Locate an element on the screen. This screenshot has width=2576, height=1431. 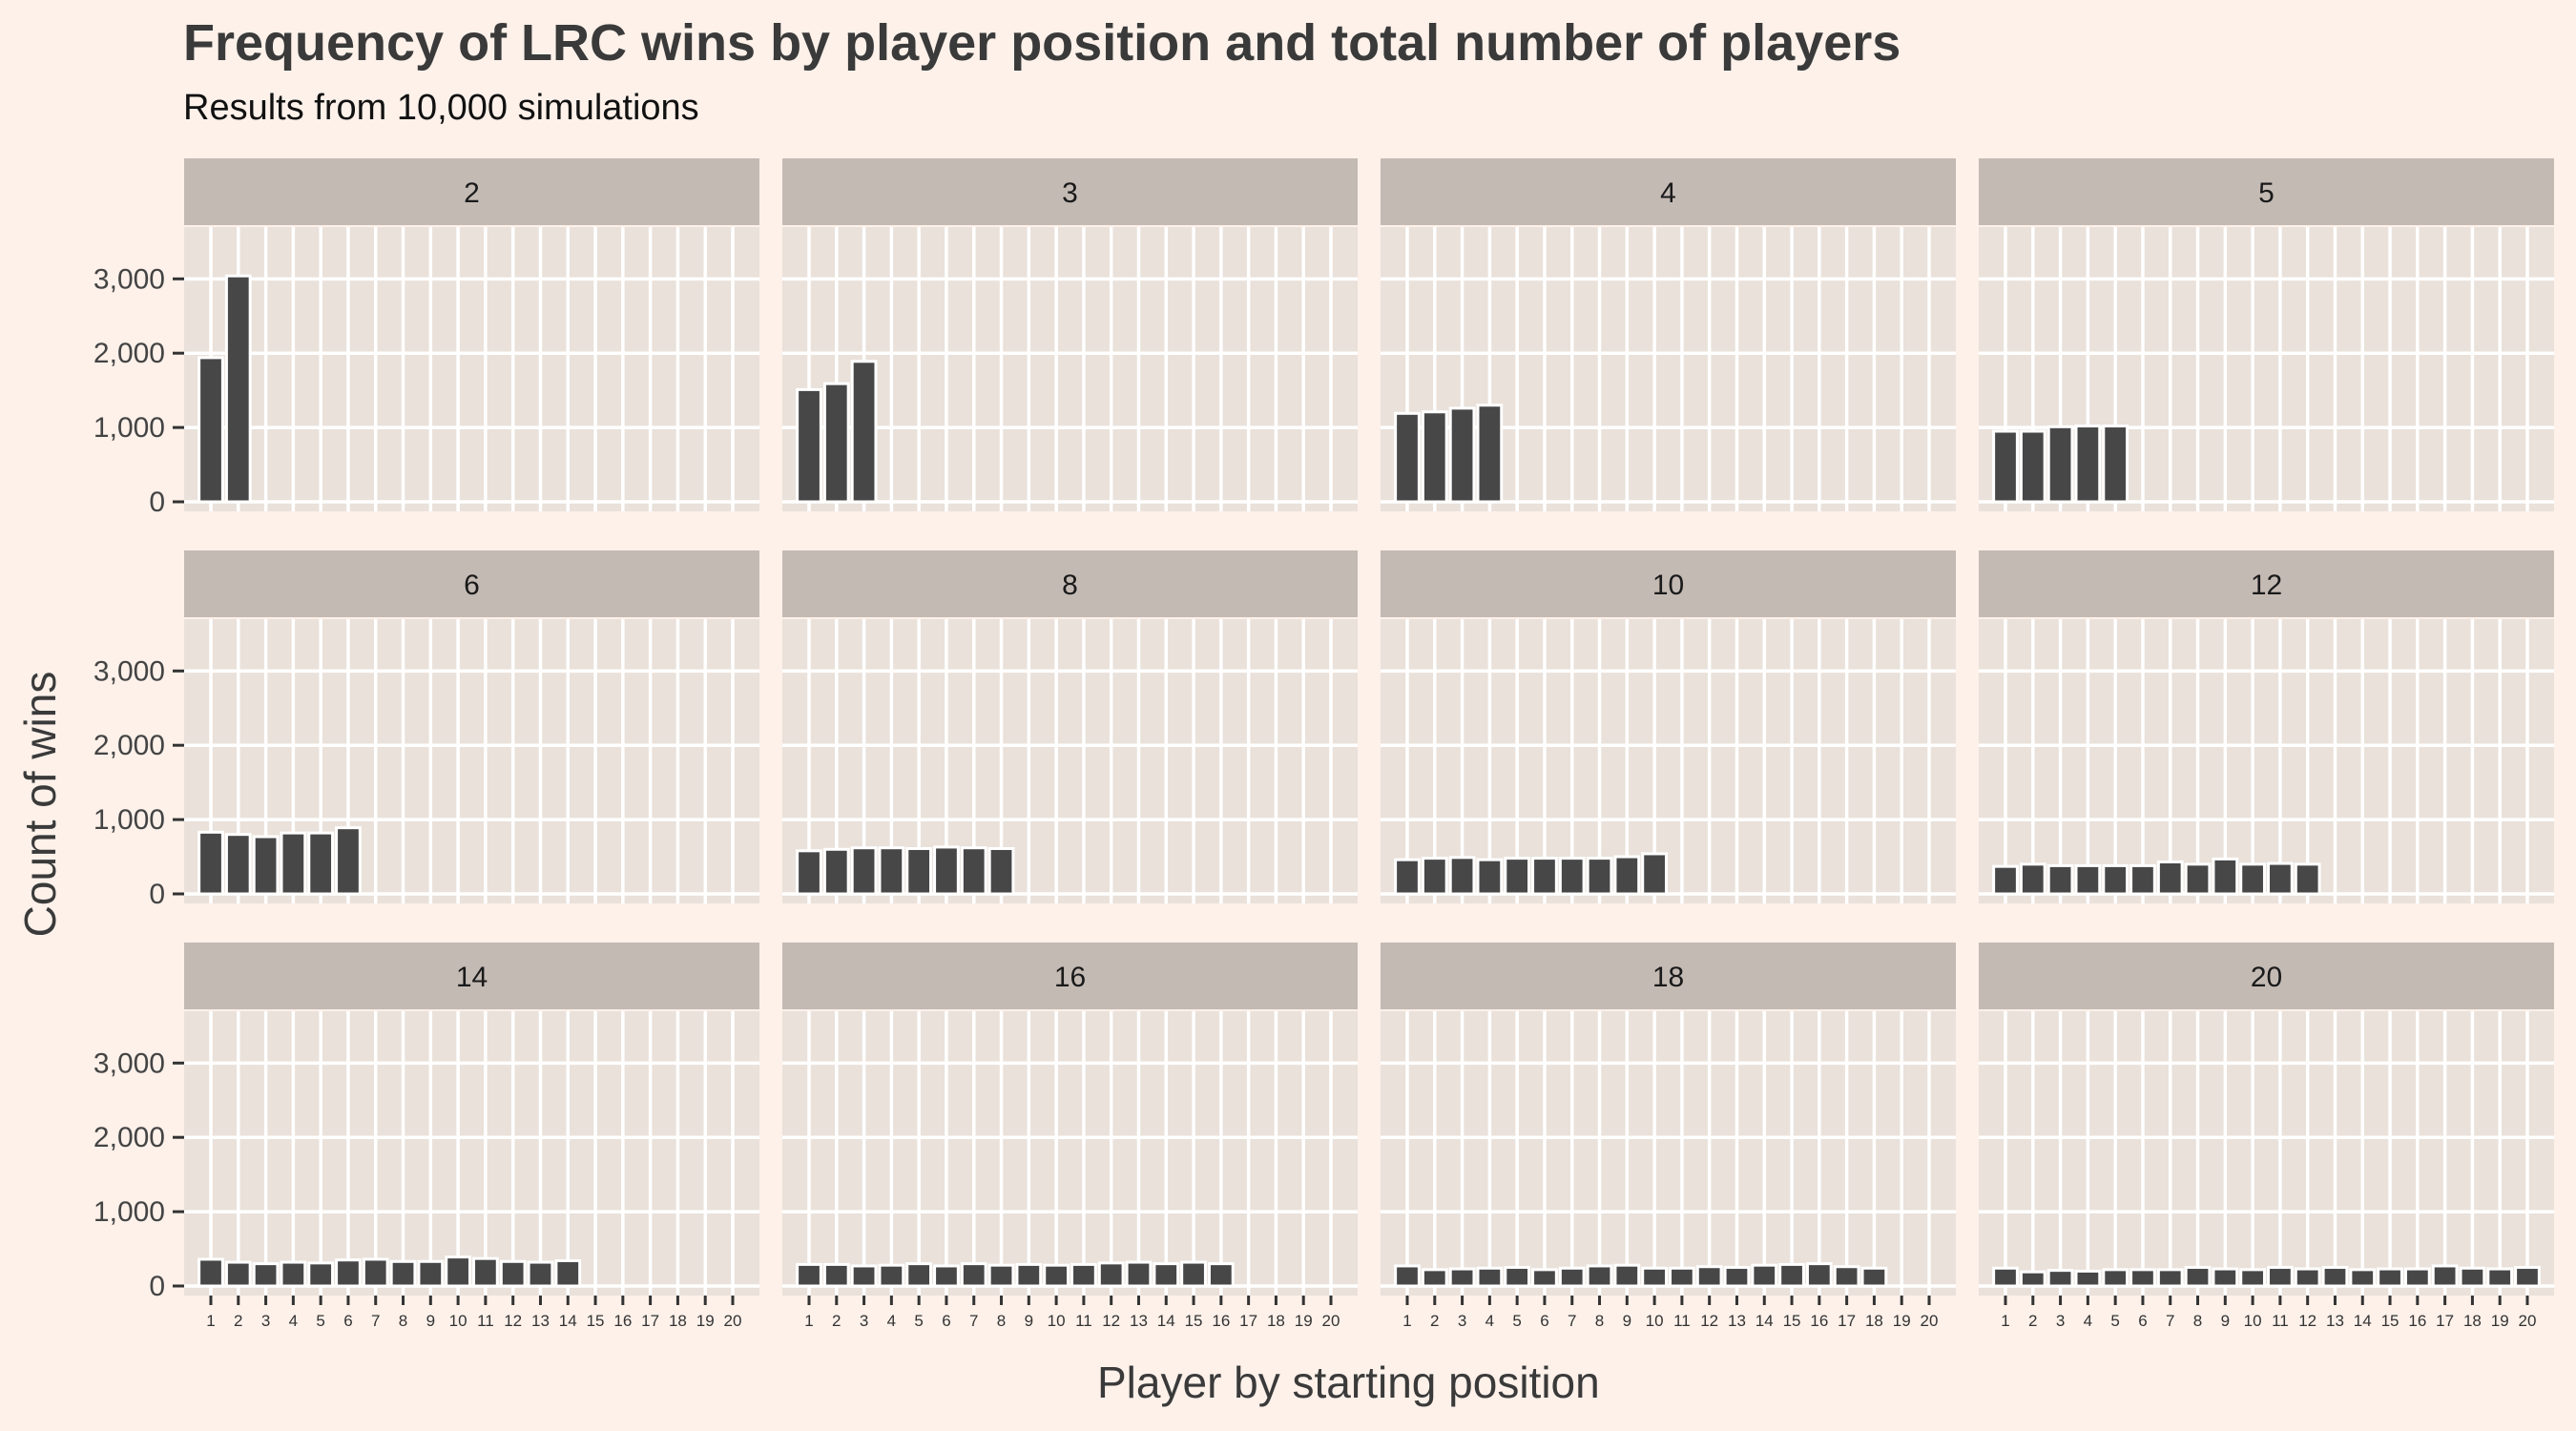
x-tick-label: 5 is located at coordinates (918, 1321).